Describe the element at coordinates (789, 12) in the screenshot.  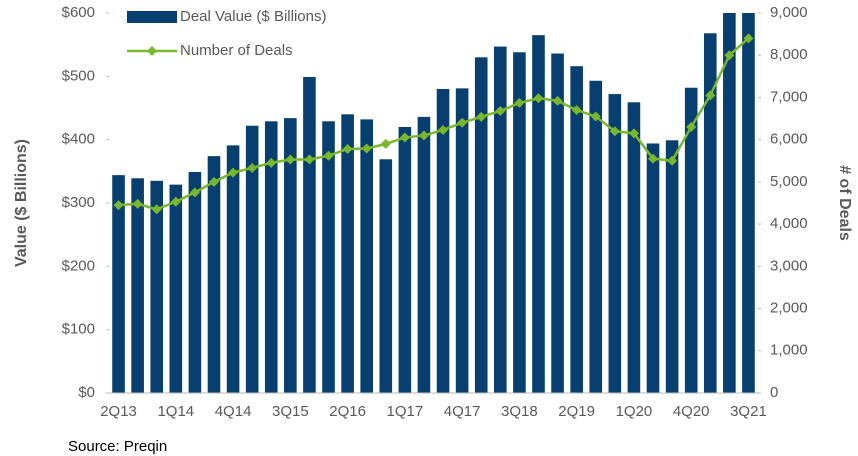
I see `y2-tick-label: 9,000` at that location.